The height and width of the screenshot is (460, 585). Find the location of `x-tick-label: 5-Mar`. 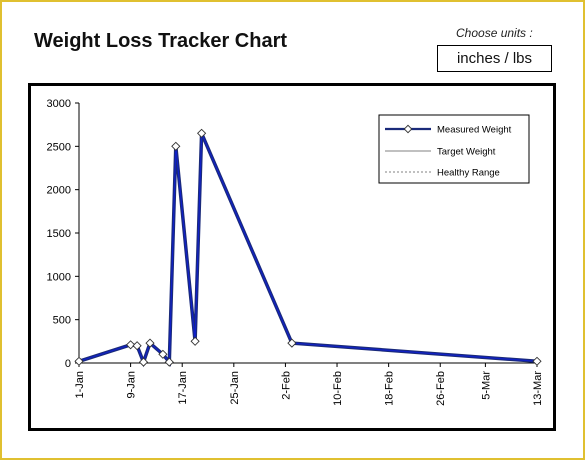

x-tick-label: 5-Mar is located at coordinates (486, 385).